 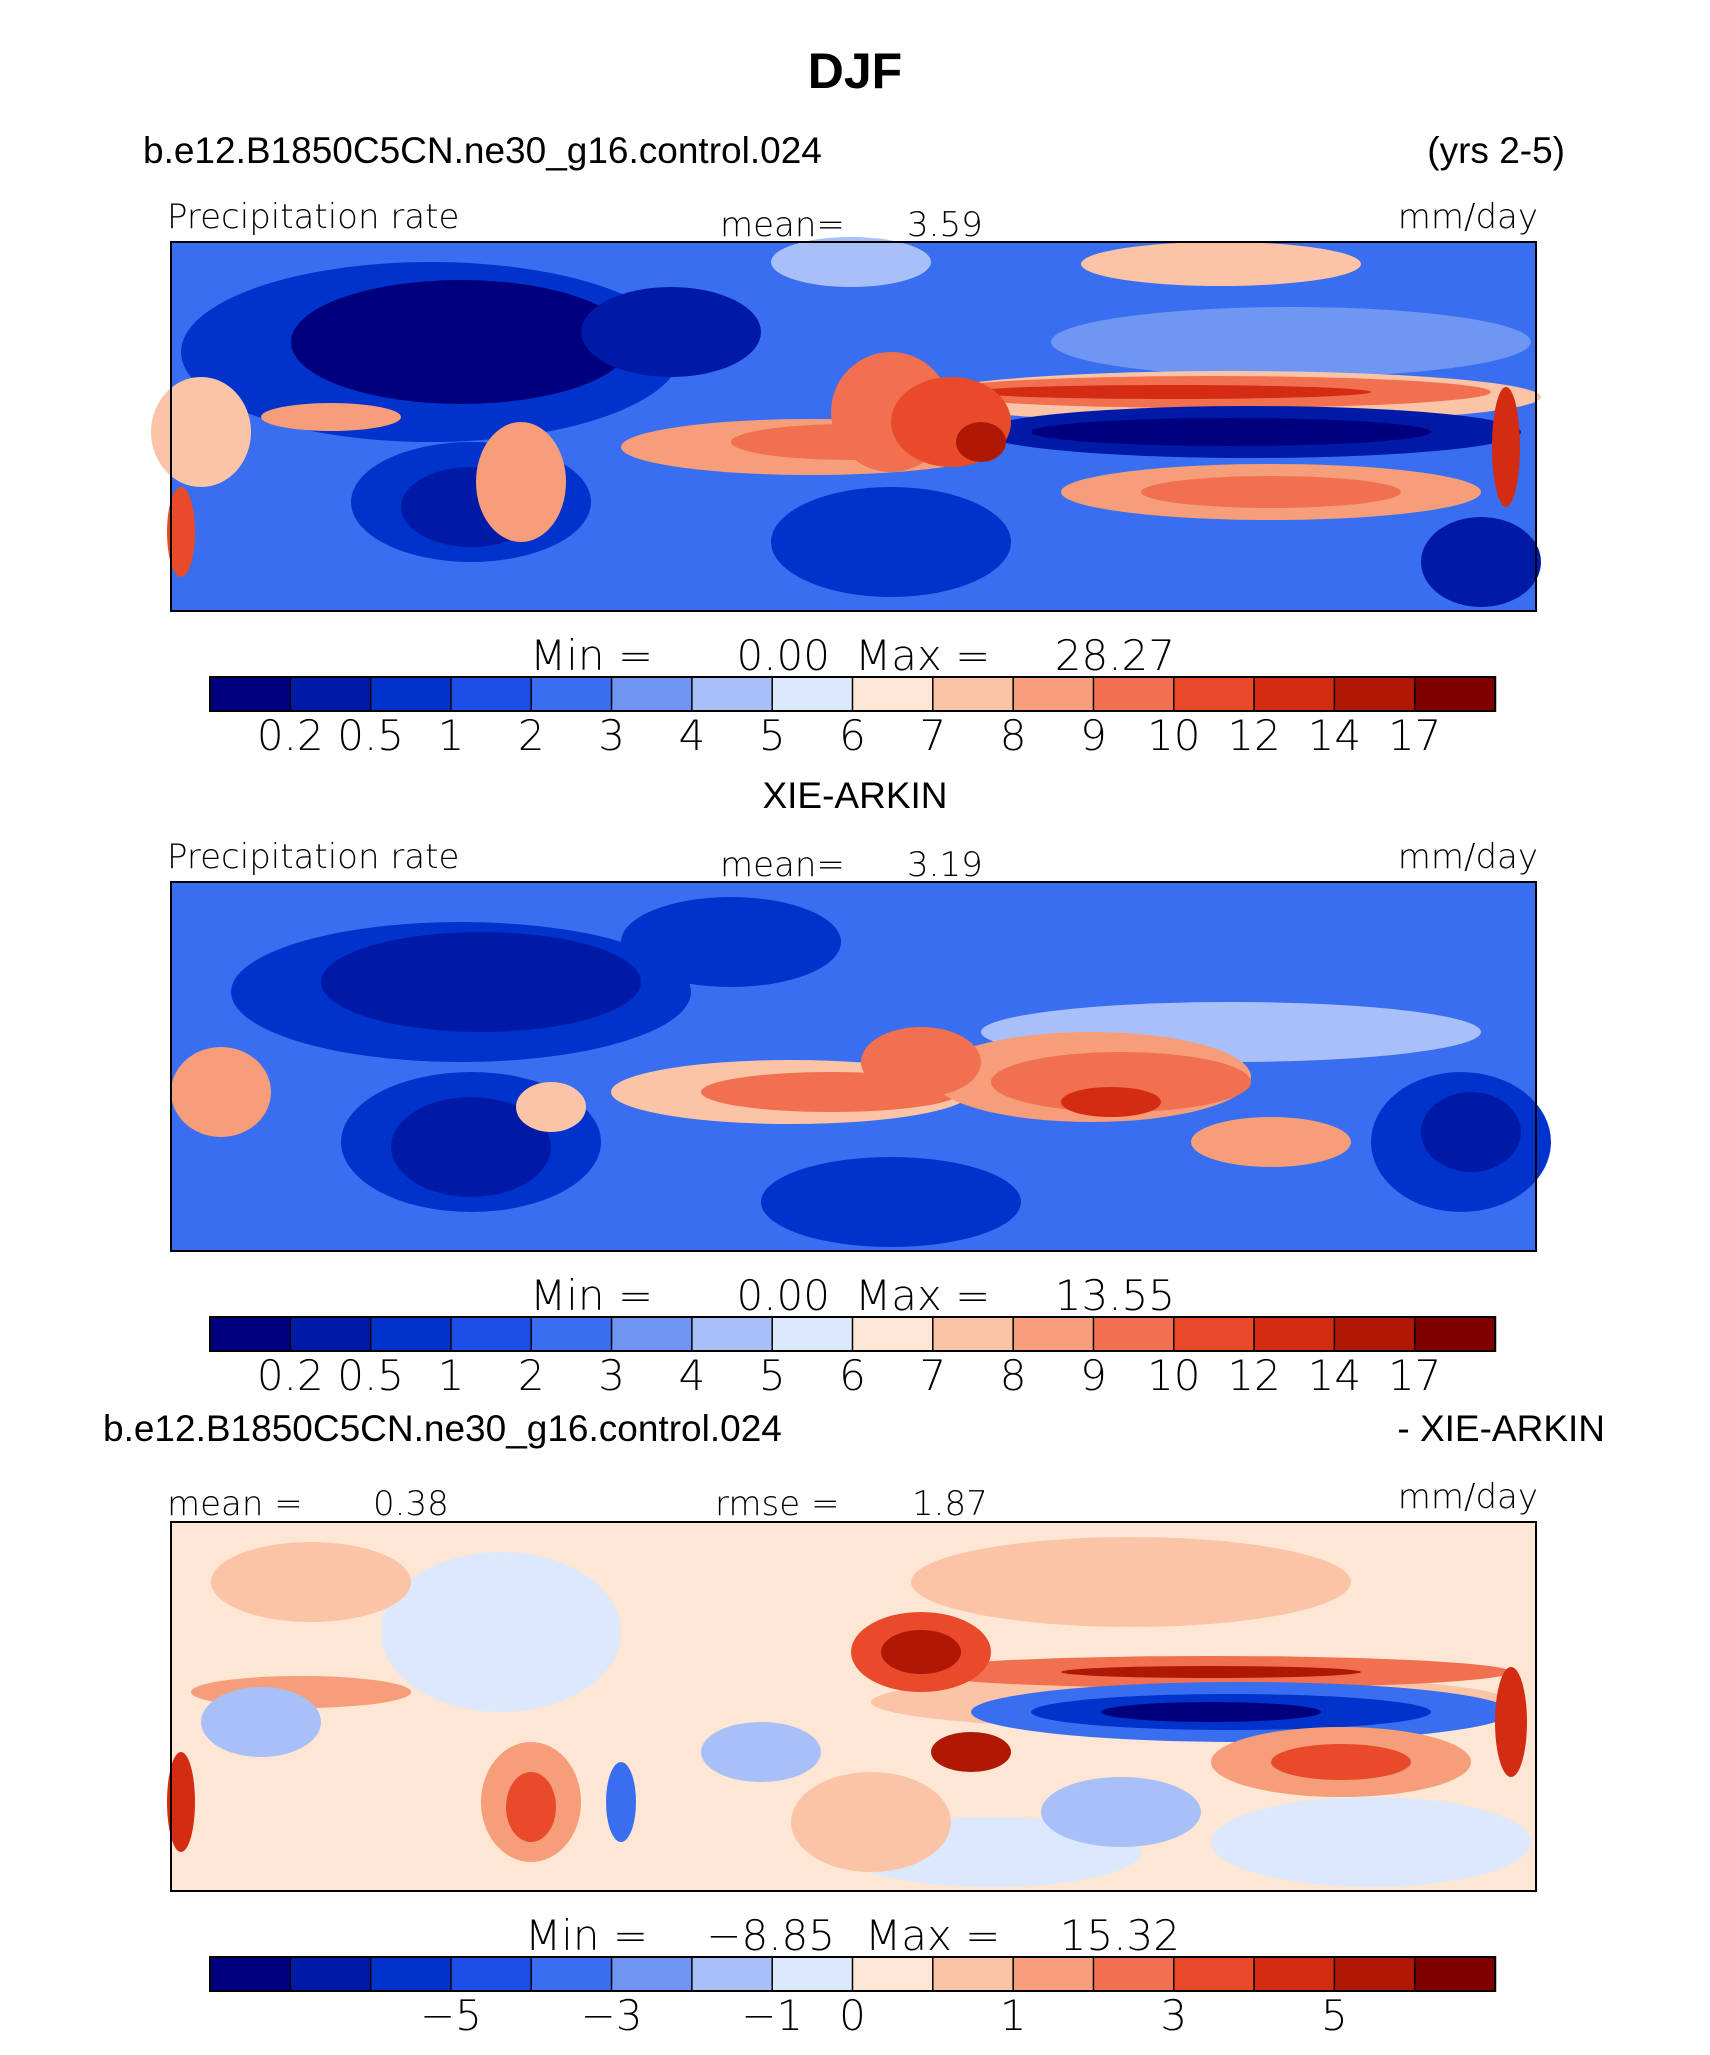 I want to click on panel-obs-map, so click(x=861, y=1066).